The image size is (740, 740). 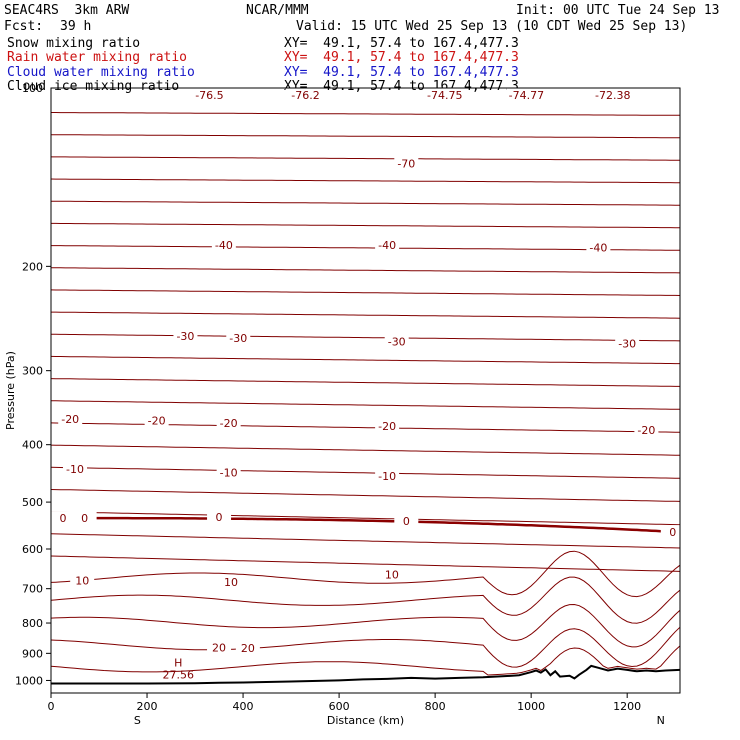 I want to click on max-marker-letter: H, so click(x=178, y=663).